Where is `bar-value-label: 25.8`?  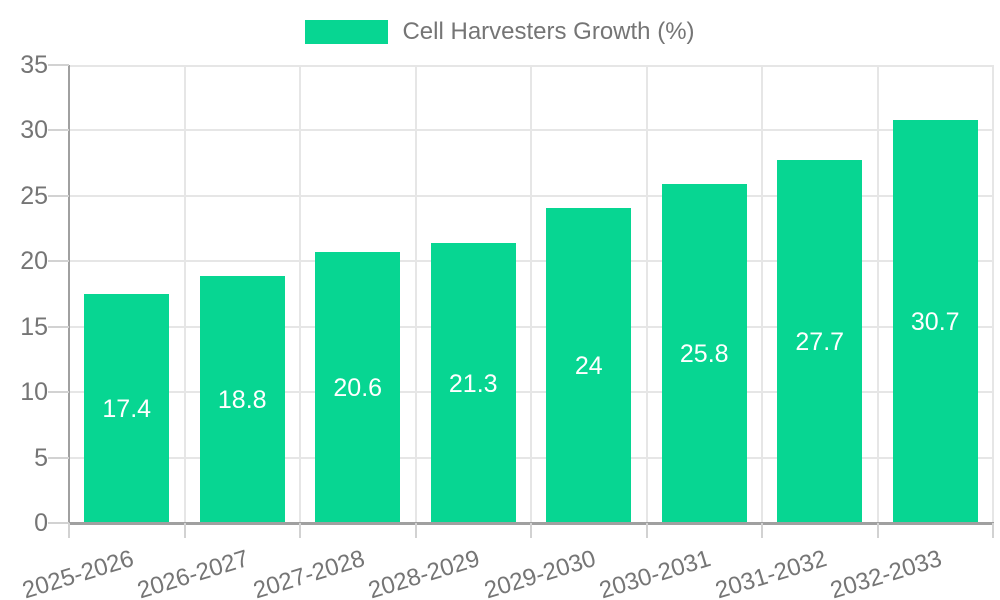
bar-value-label: 25.8 is located at coordinates (704, 354).